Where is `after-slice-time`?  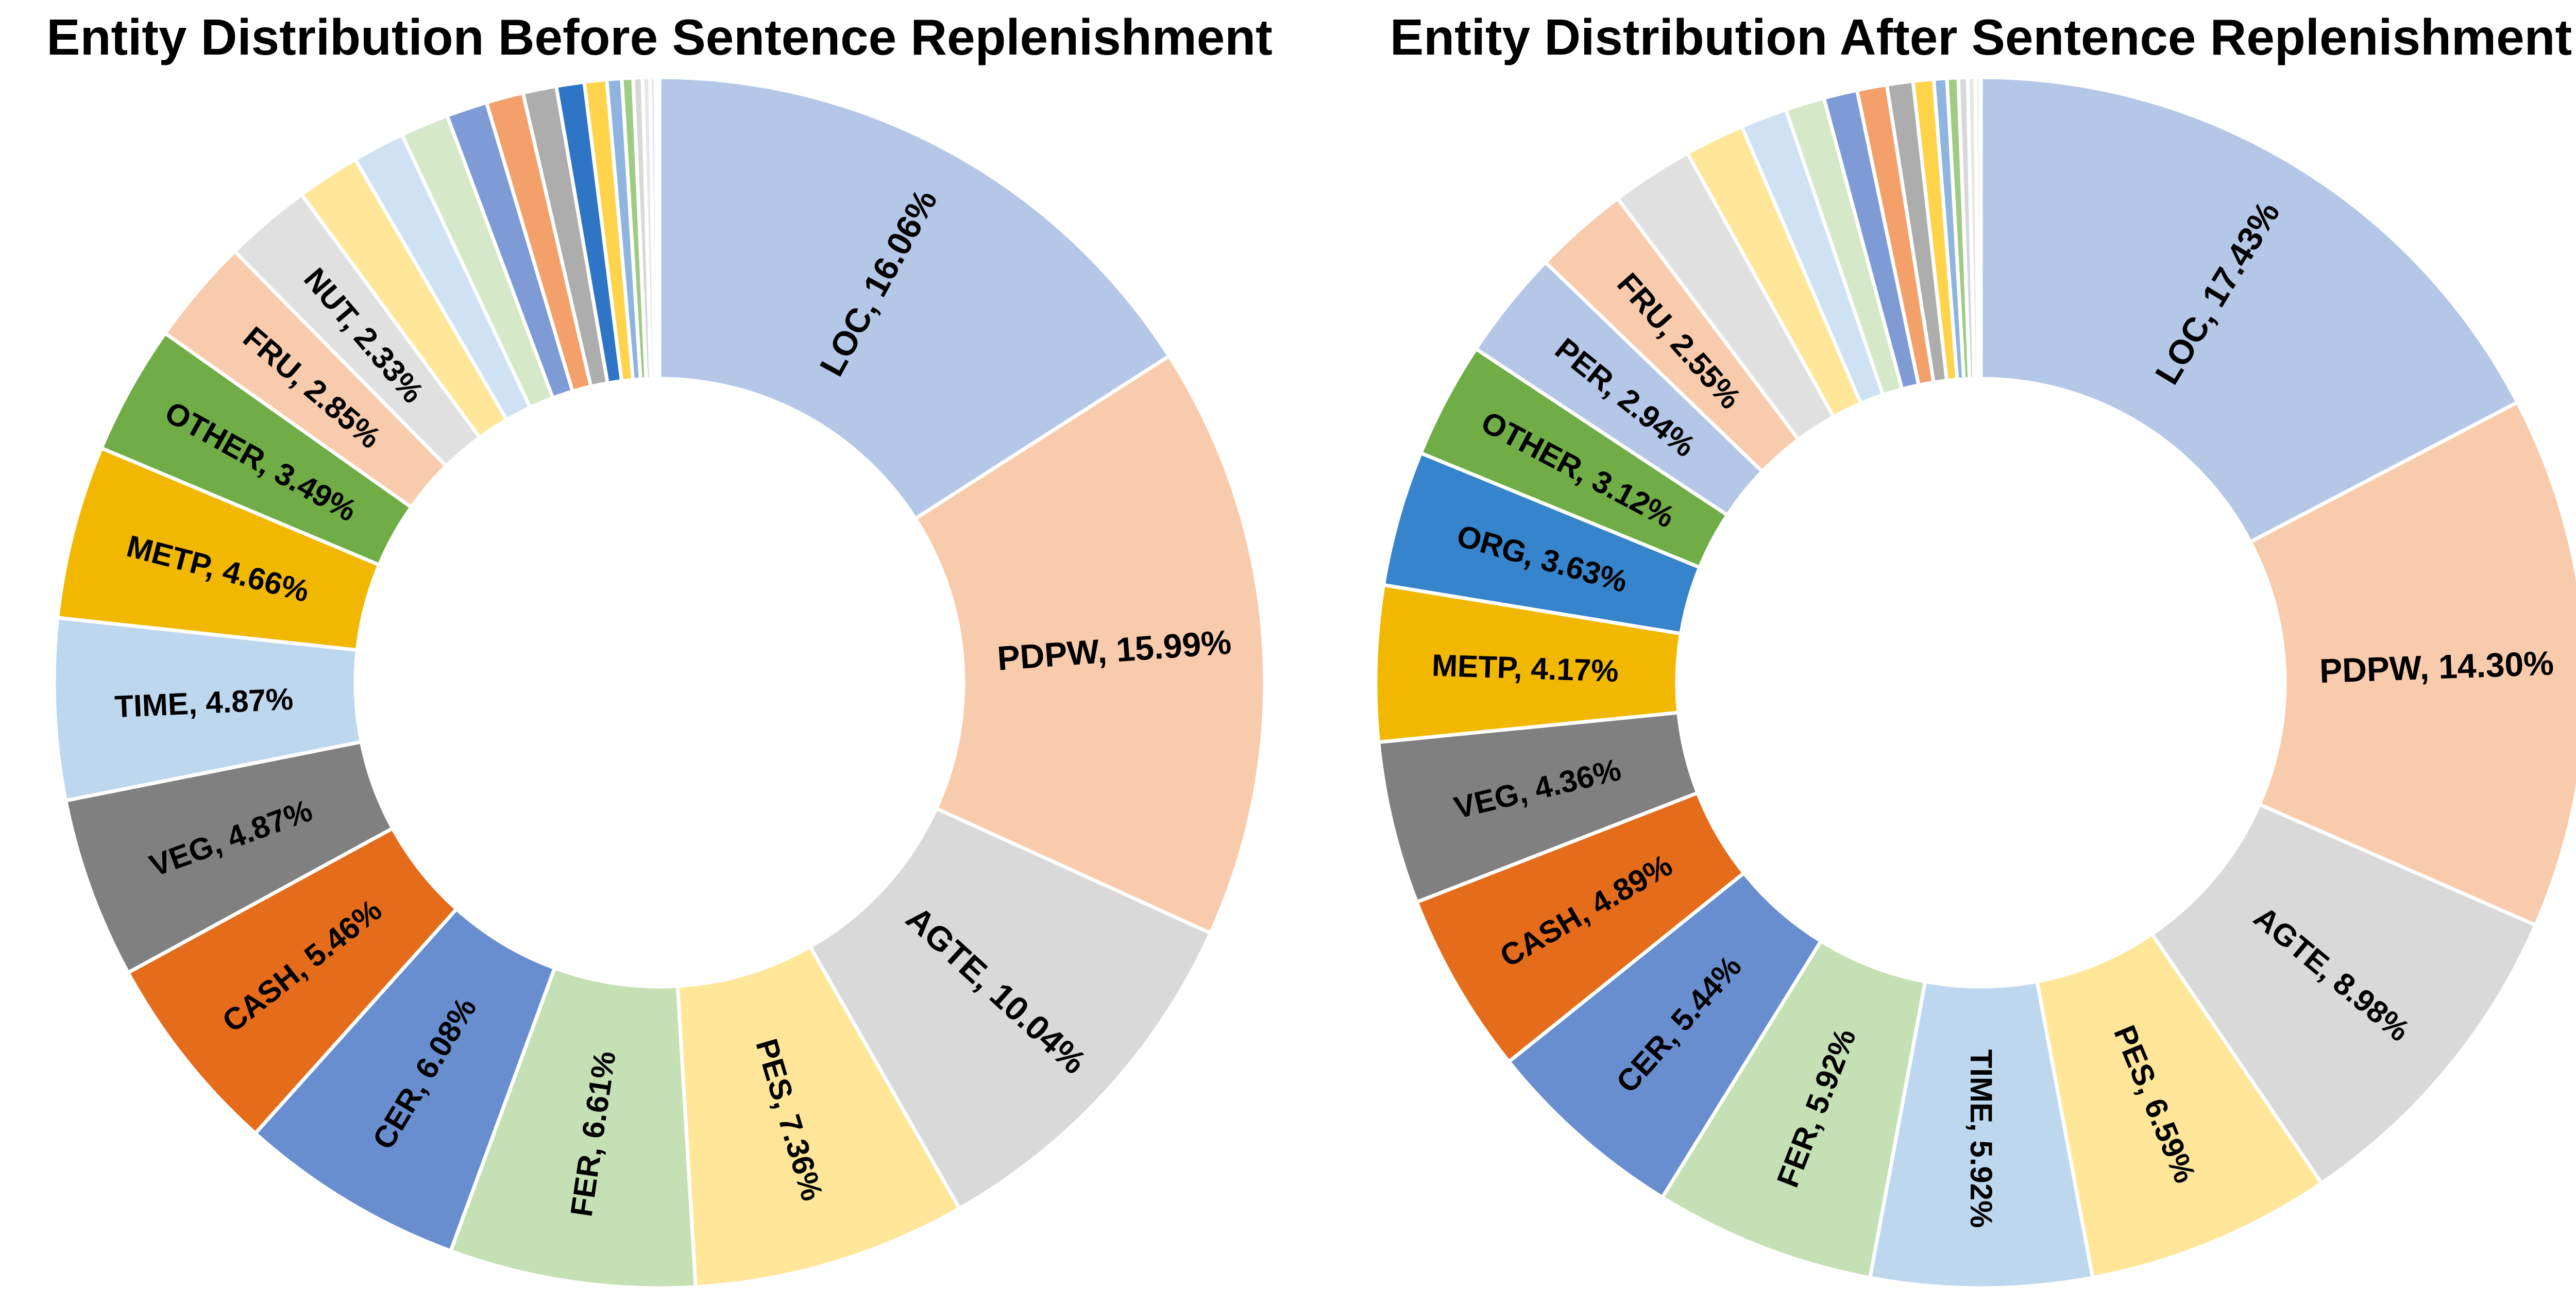 after-slice-time is located at coordinates (1982, 1134).